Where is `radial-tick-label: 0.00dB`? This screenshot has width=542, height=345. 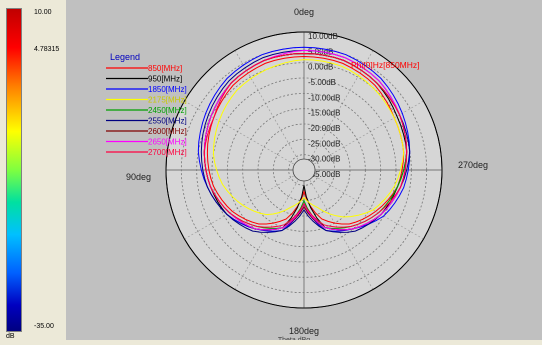 radial-tick-label: 0.00dB is located at coordinates (320, 67).